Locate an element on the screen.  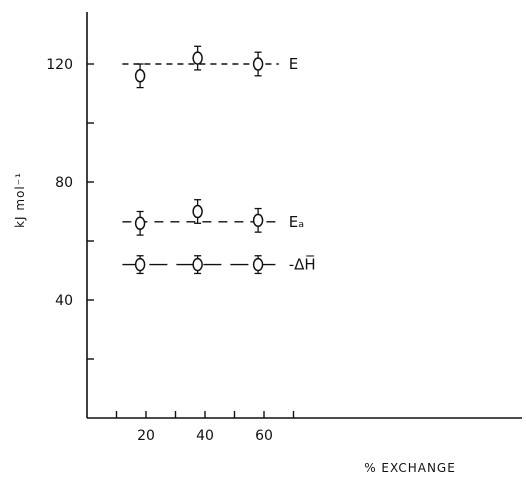
y-tick-label: 120 is located at coordinates (59, 65).